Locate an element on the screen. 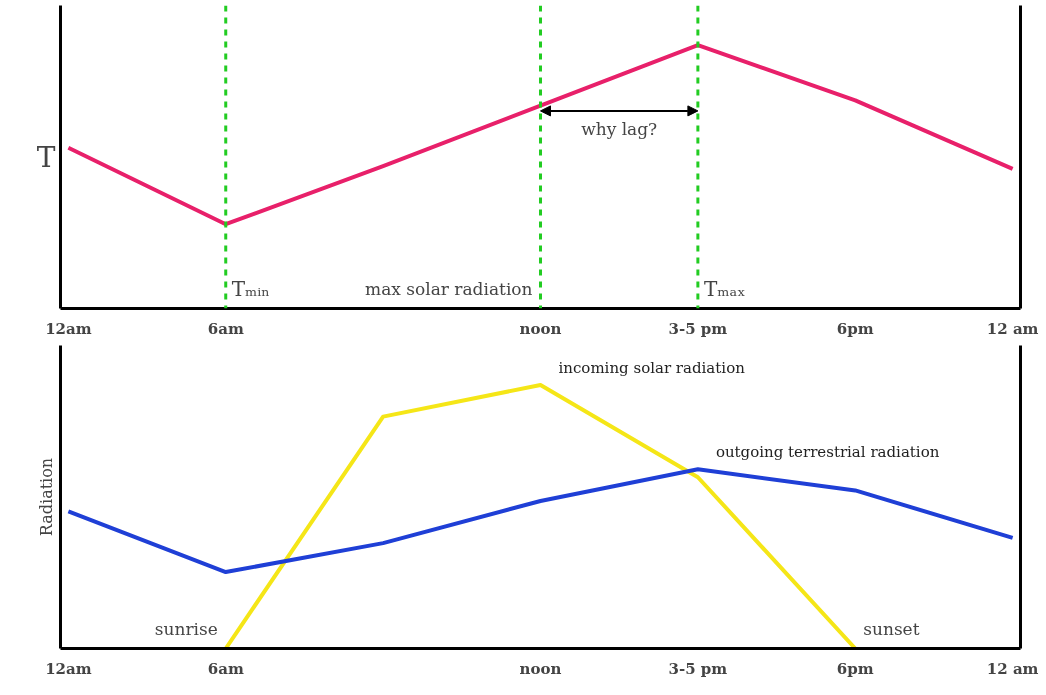  annotation: sunset is located at coordinates (891, 628).